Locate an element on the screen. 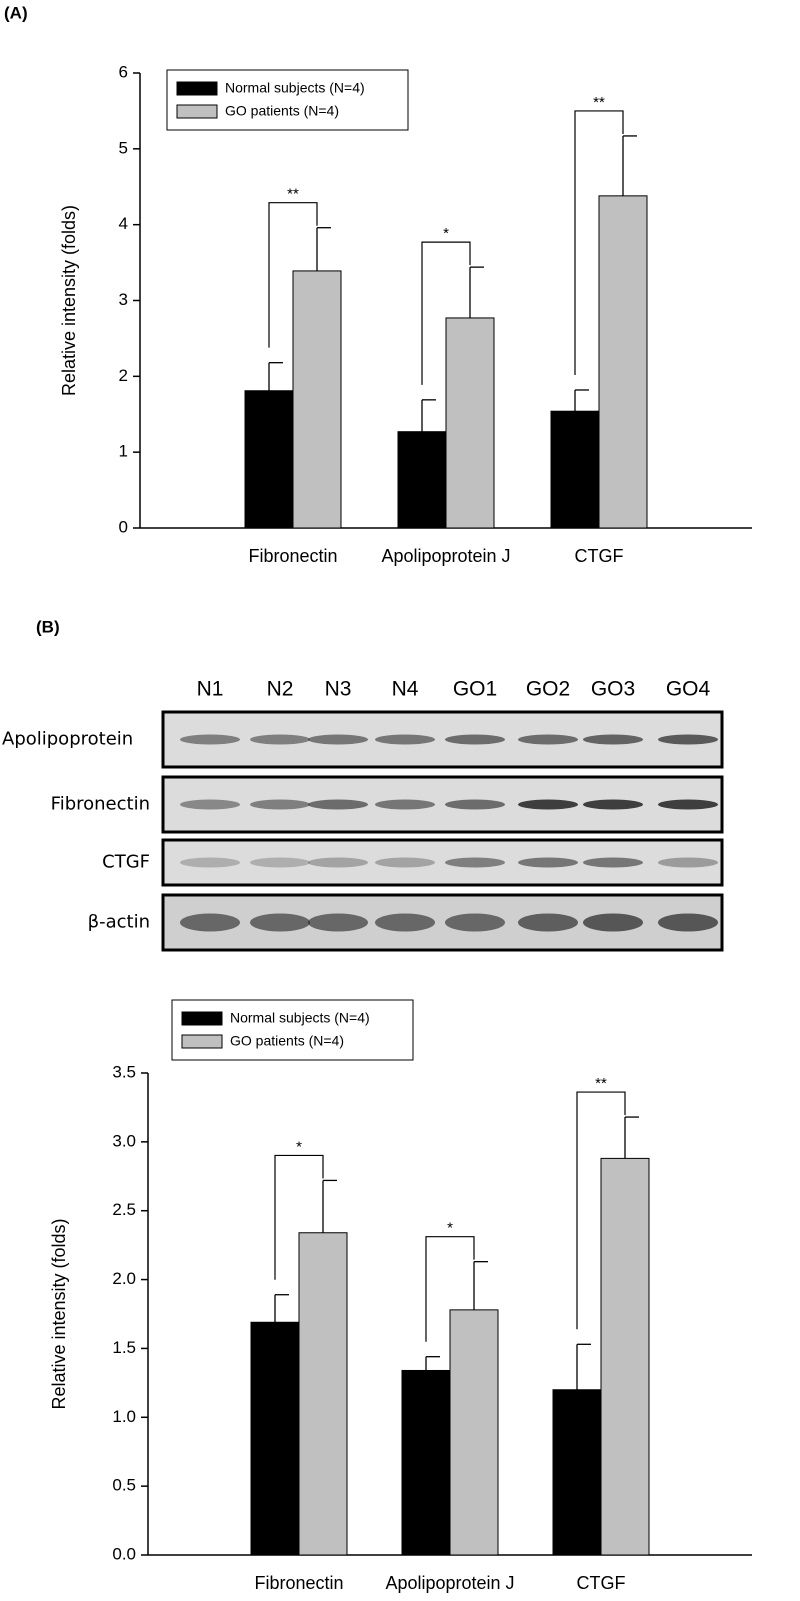  y-tick-label: 0 is located at coordinates (123, 526).